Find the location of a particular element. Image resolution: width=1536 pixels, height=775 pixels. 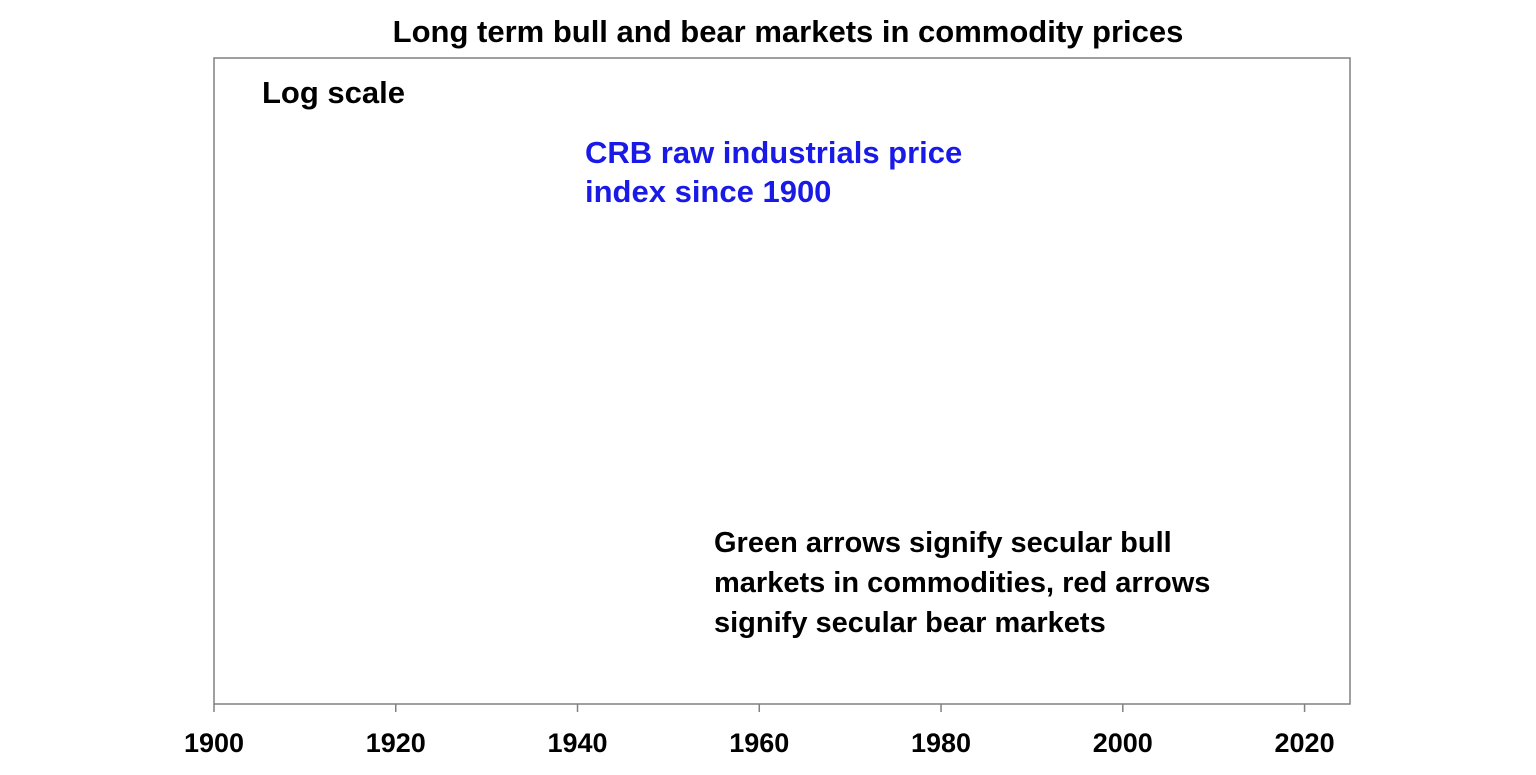

explanation-line-2: markets in commodities, red arrows is located at coordinates (962, 583).